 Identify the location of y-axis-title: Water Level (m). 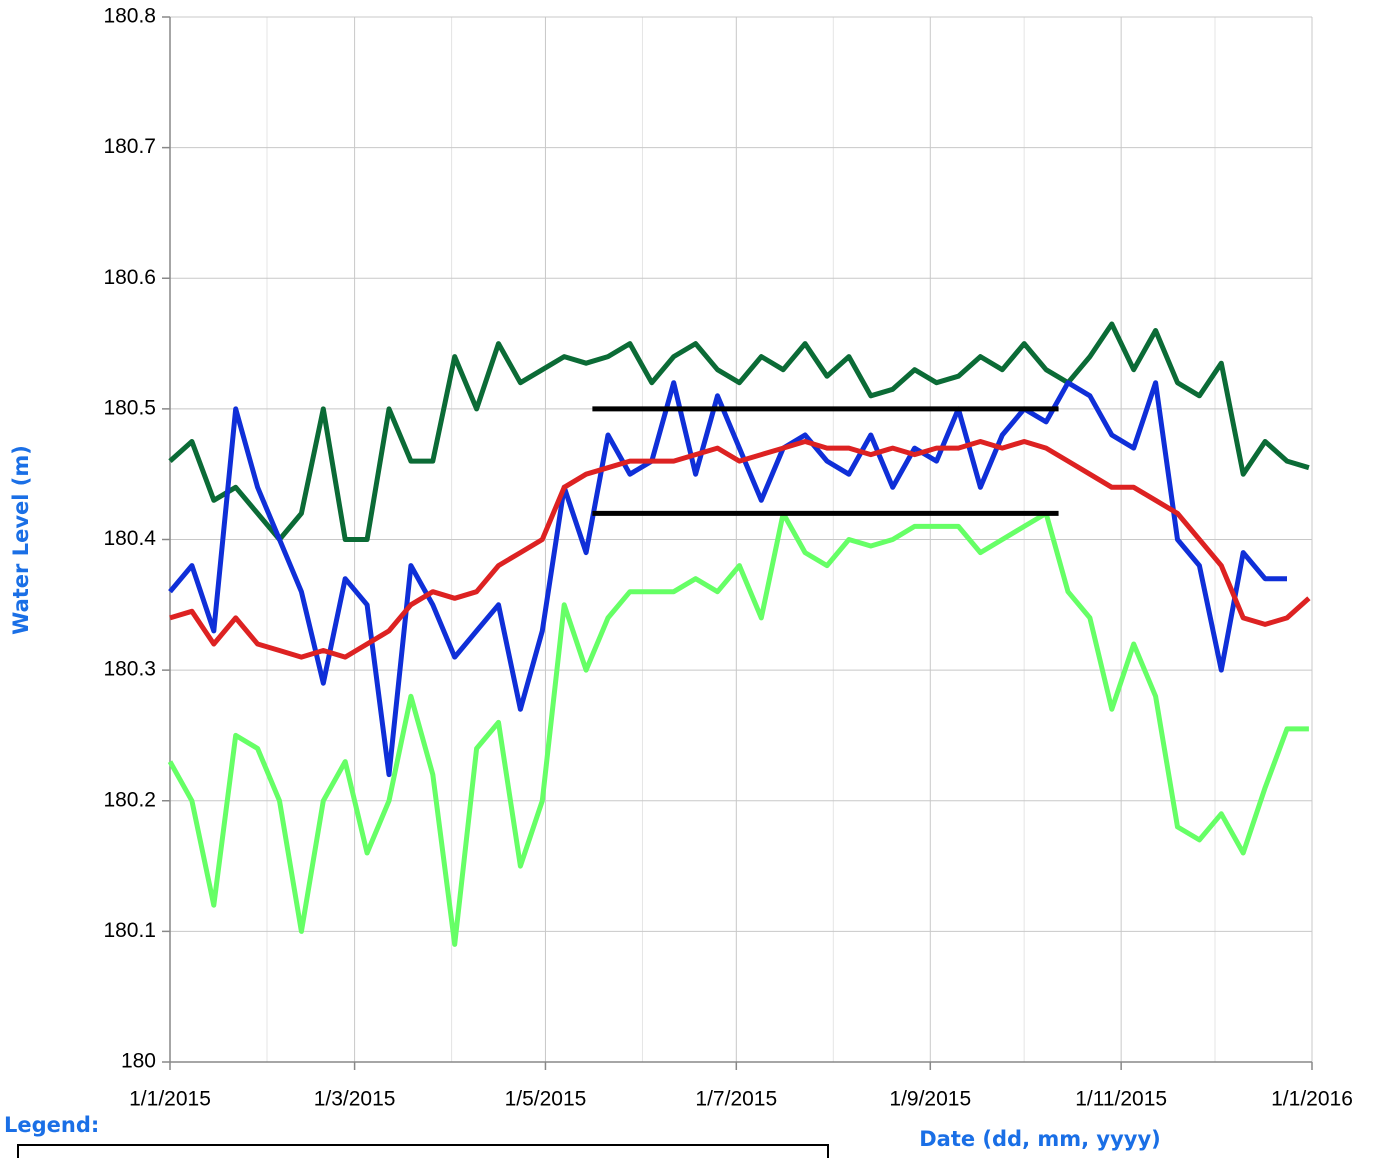
(21, 540).